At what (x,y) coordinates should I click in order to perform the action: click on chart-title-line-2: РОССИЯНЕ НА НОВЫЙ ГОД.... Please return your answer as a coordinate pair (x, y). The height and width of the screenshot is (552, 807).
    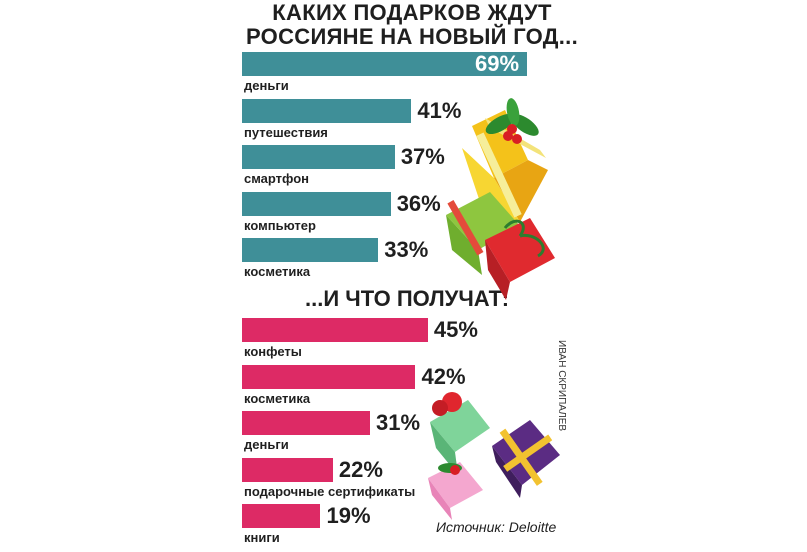
    Looking at the image, I should click on (412, 36).